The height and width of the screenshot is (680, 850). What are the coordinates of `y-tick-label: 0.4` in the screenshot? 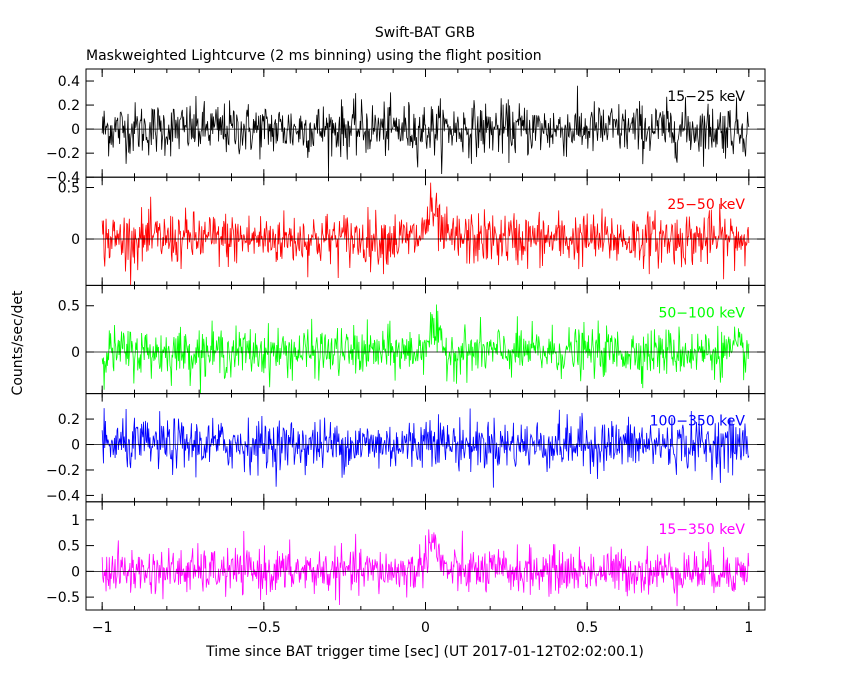 It's located at (69, 82).